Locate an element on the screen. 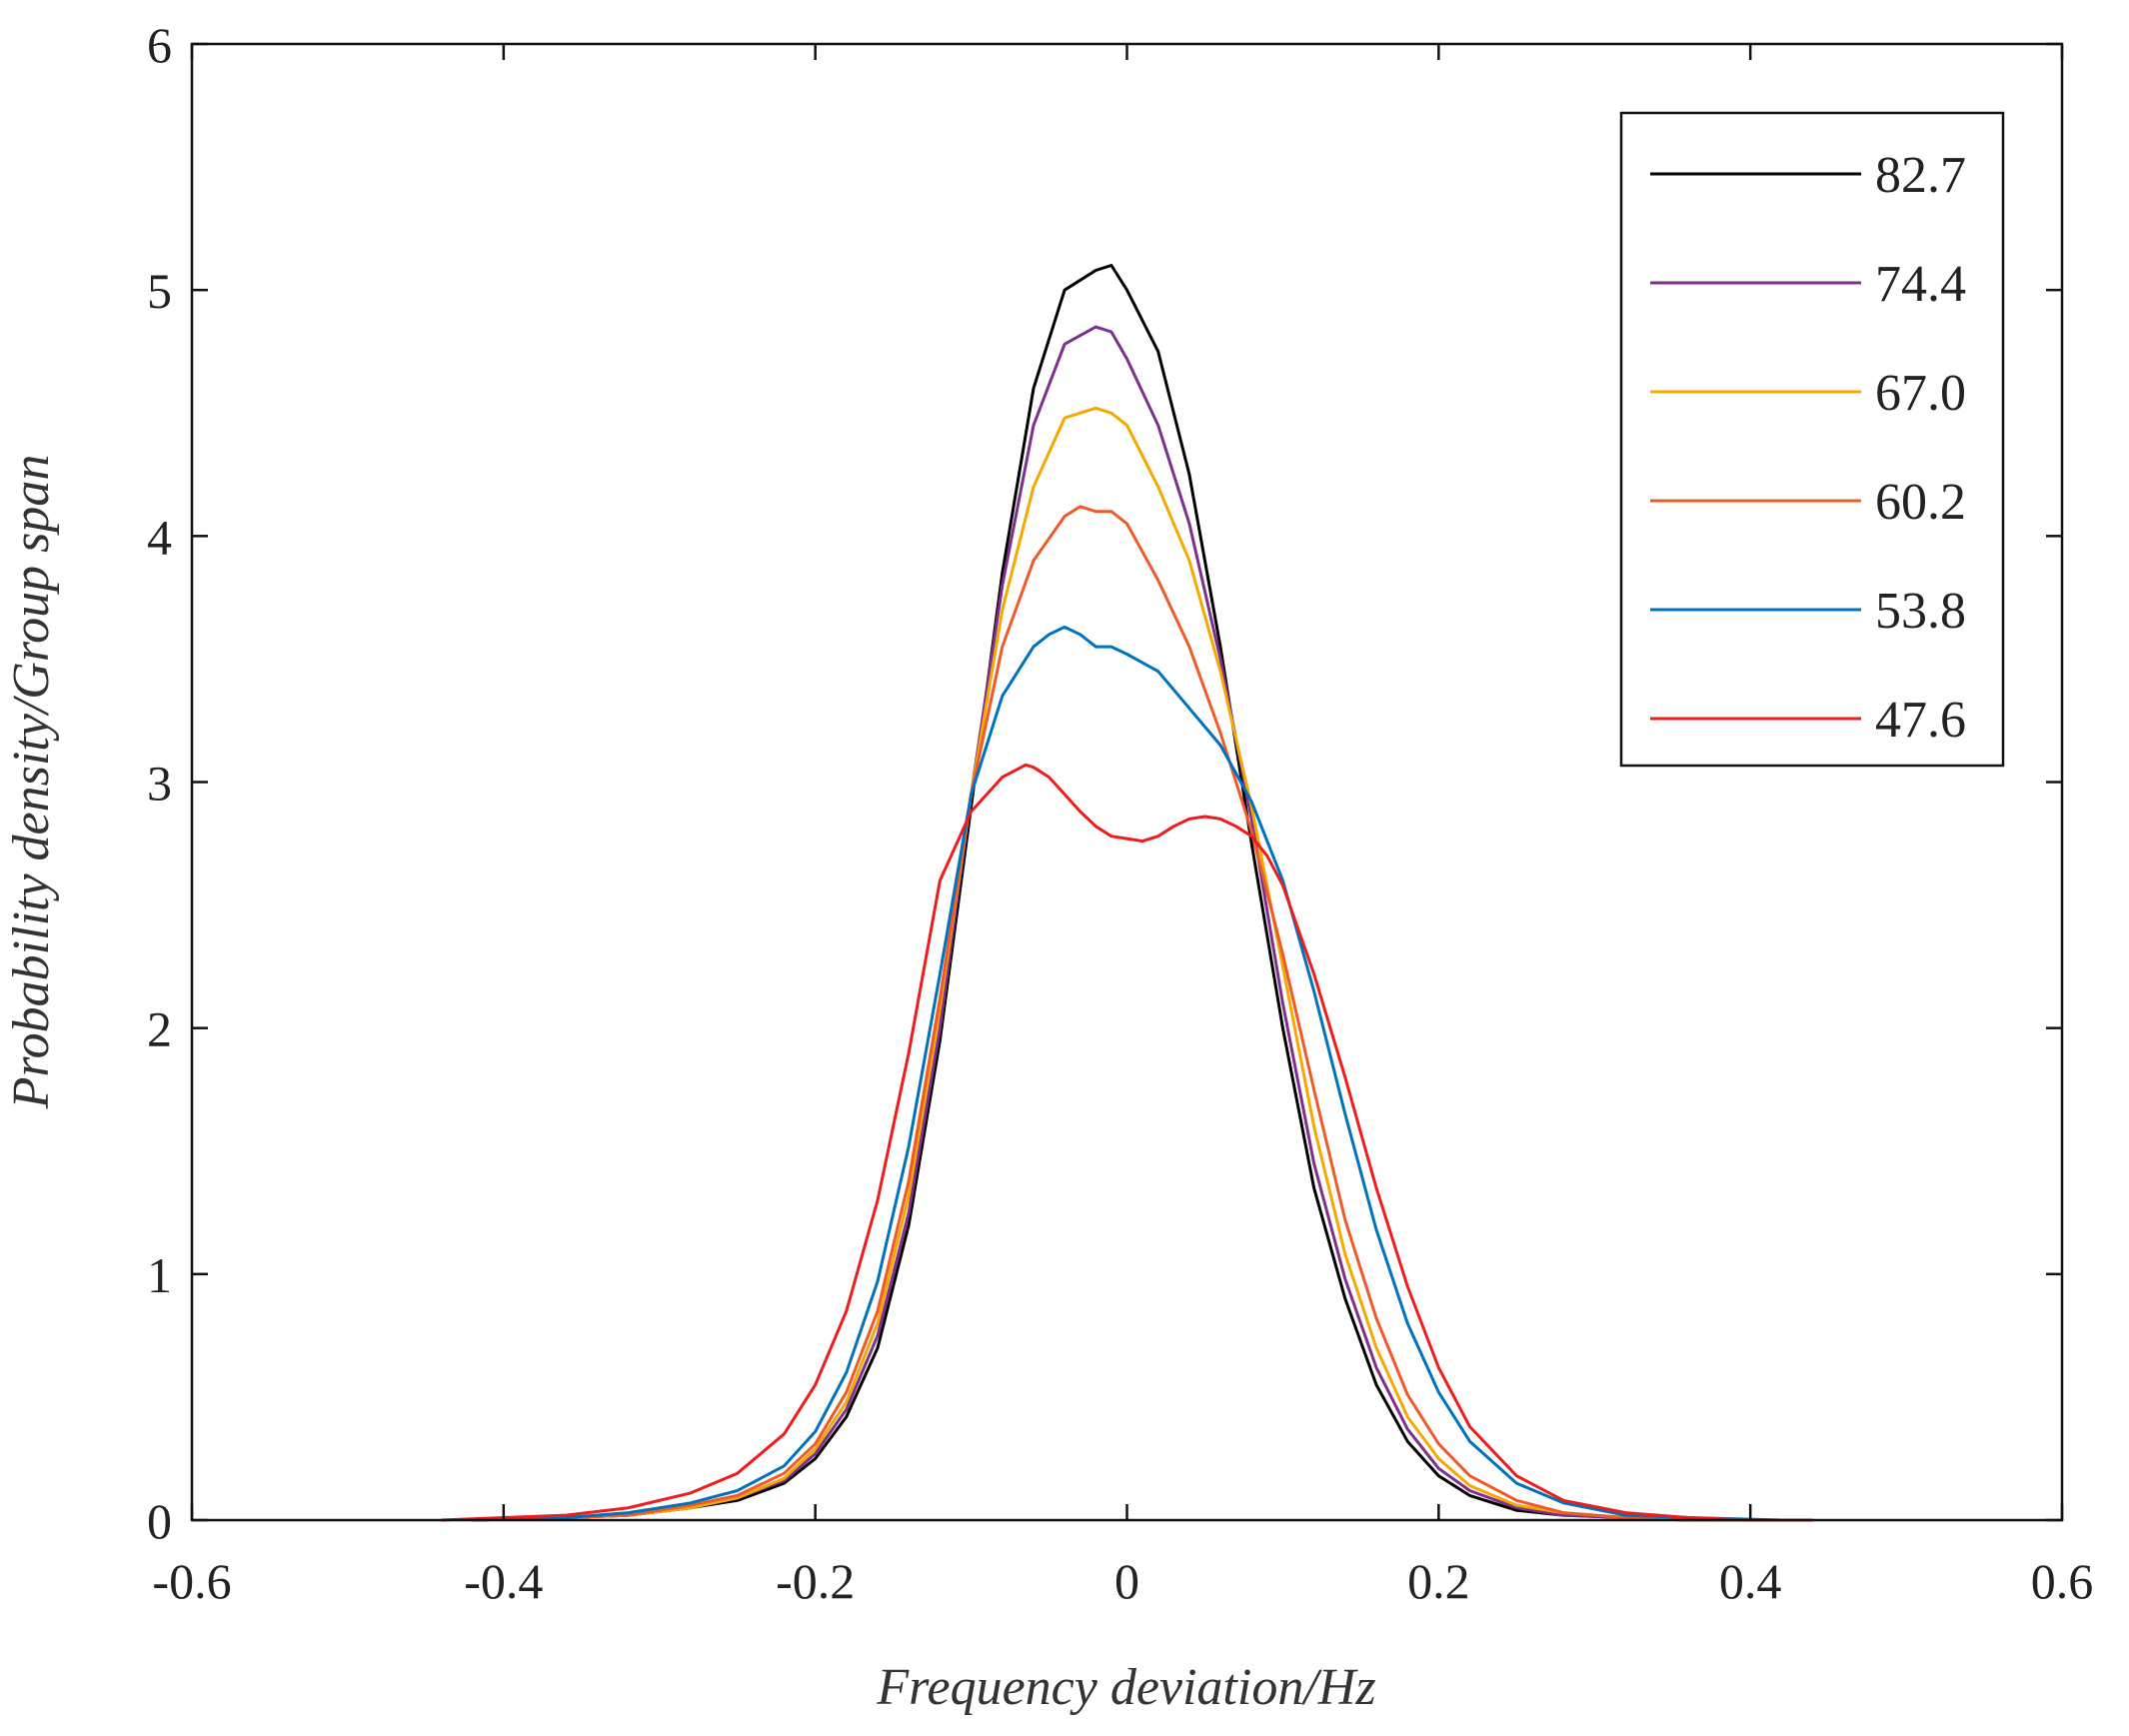  y-tick-label: 0 is located at coordinates (160, 1521).